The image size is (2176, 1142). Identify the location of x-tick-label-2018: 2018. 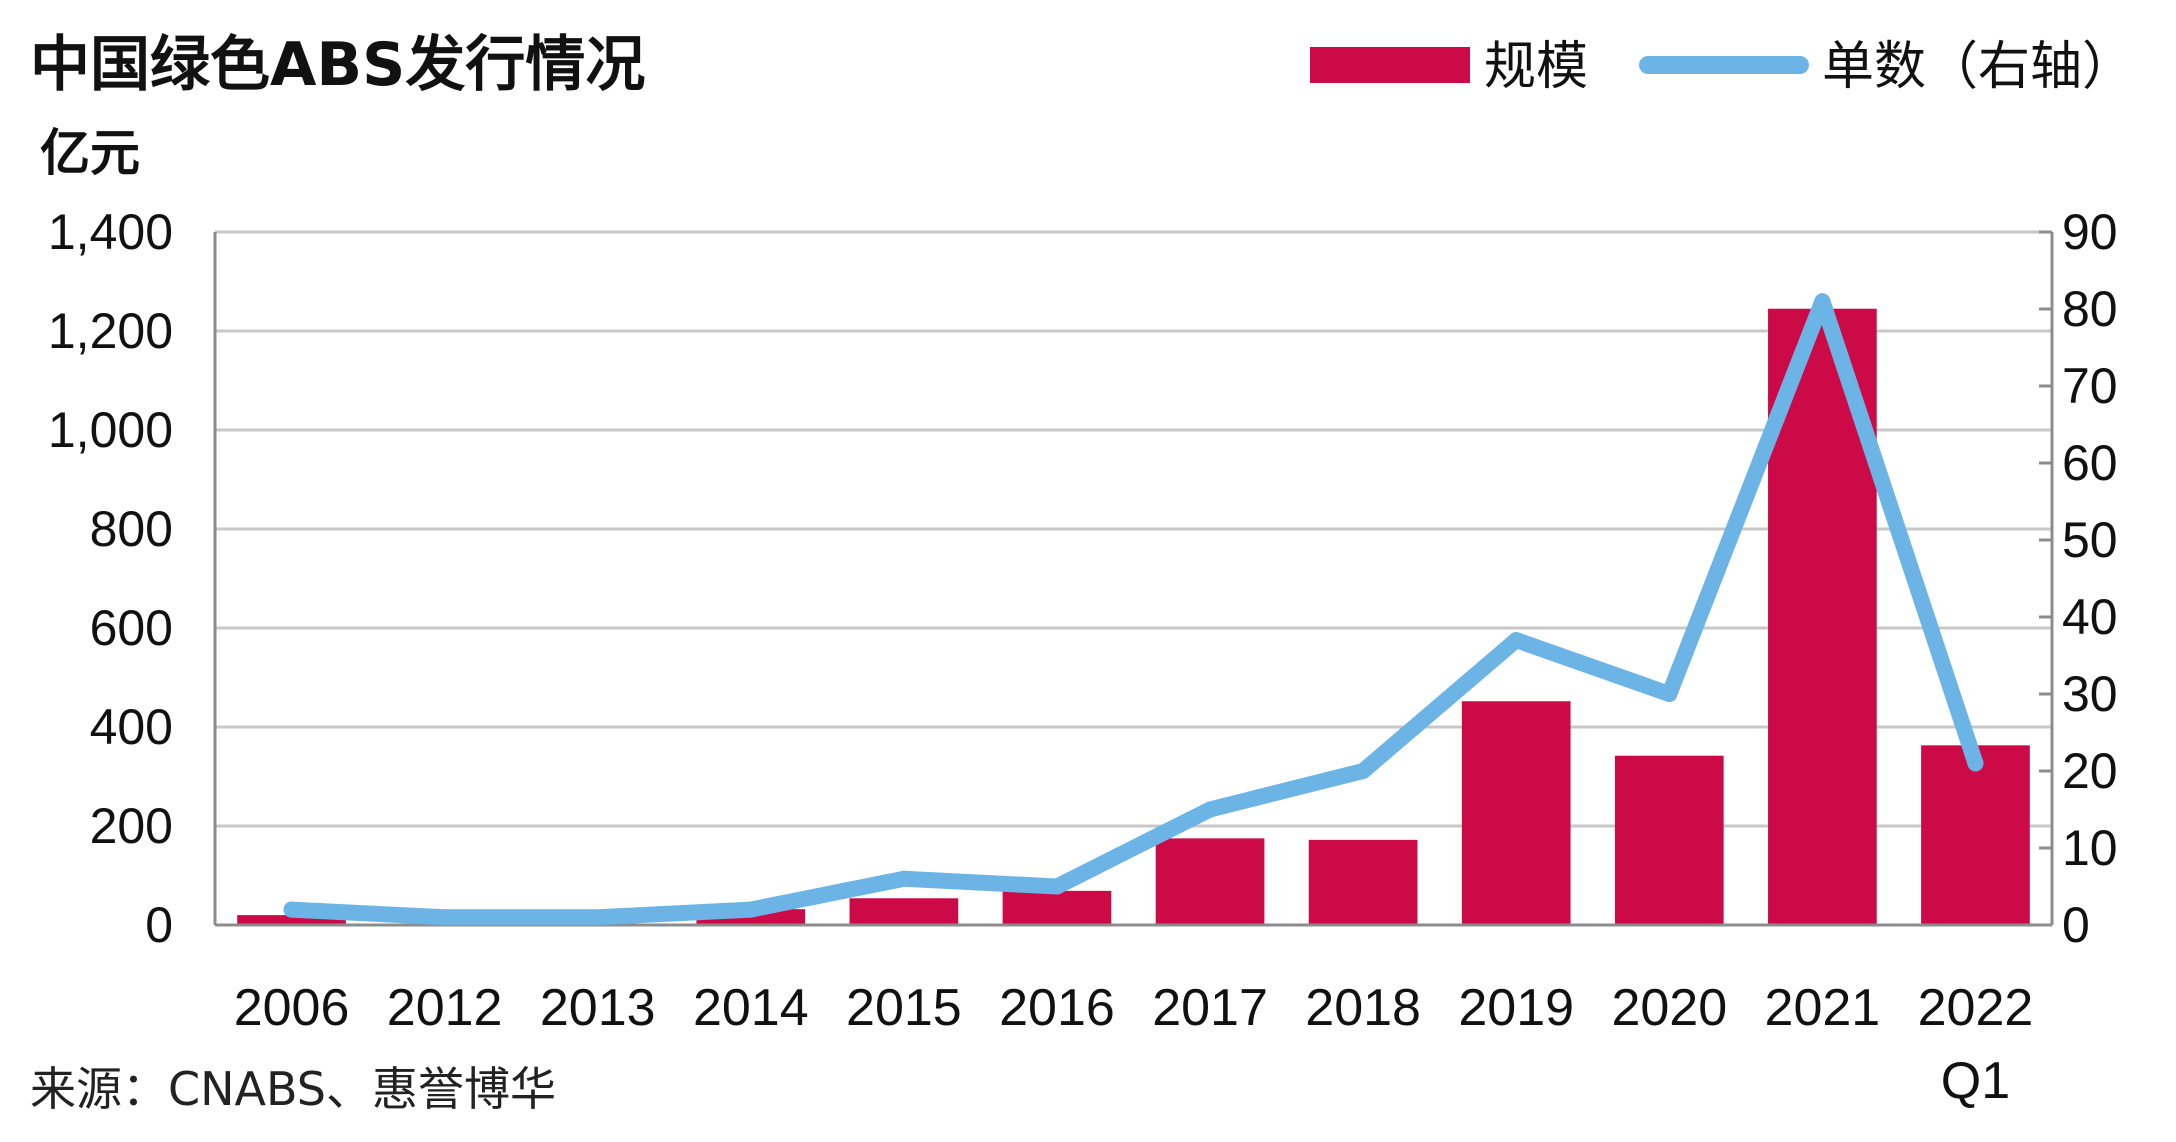
(1363, 1008).